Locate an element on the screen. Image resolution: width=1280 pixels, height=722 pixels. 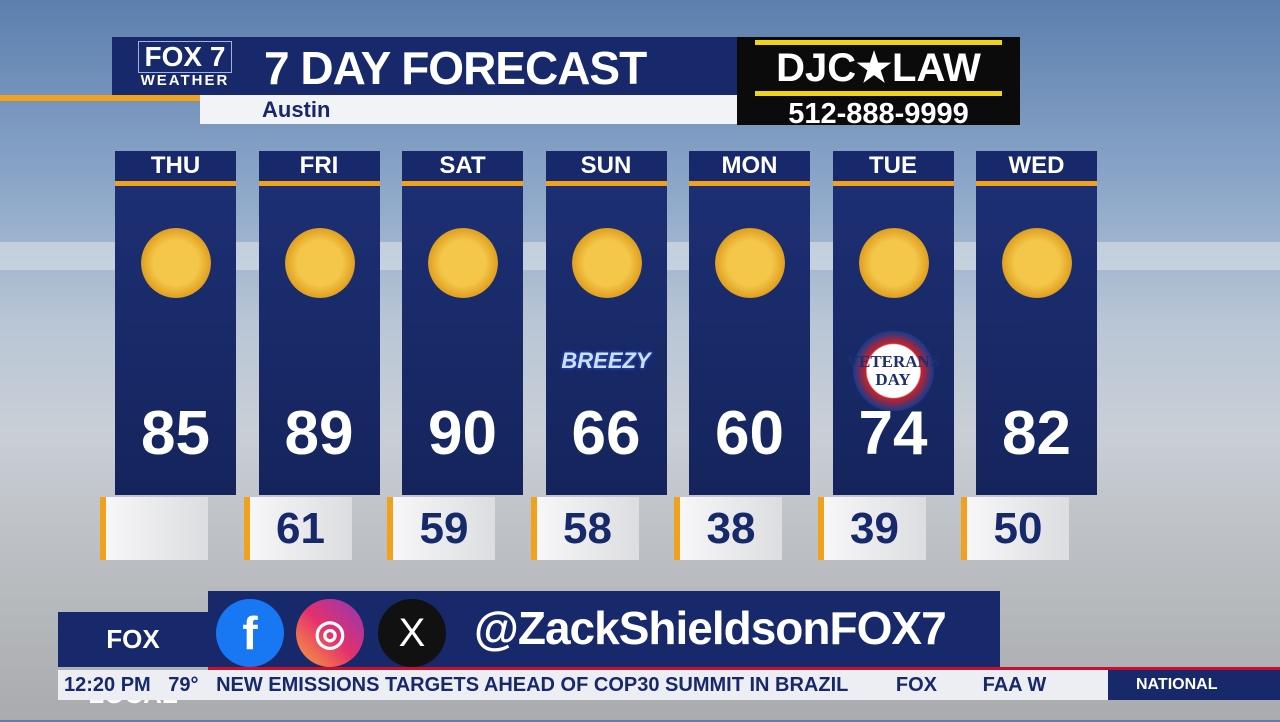
low-temp: 38 is located at coordinates (728, 528).